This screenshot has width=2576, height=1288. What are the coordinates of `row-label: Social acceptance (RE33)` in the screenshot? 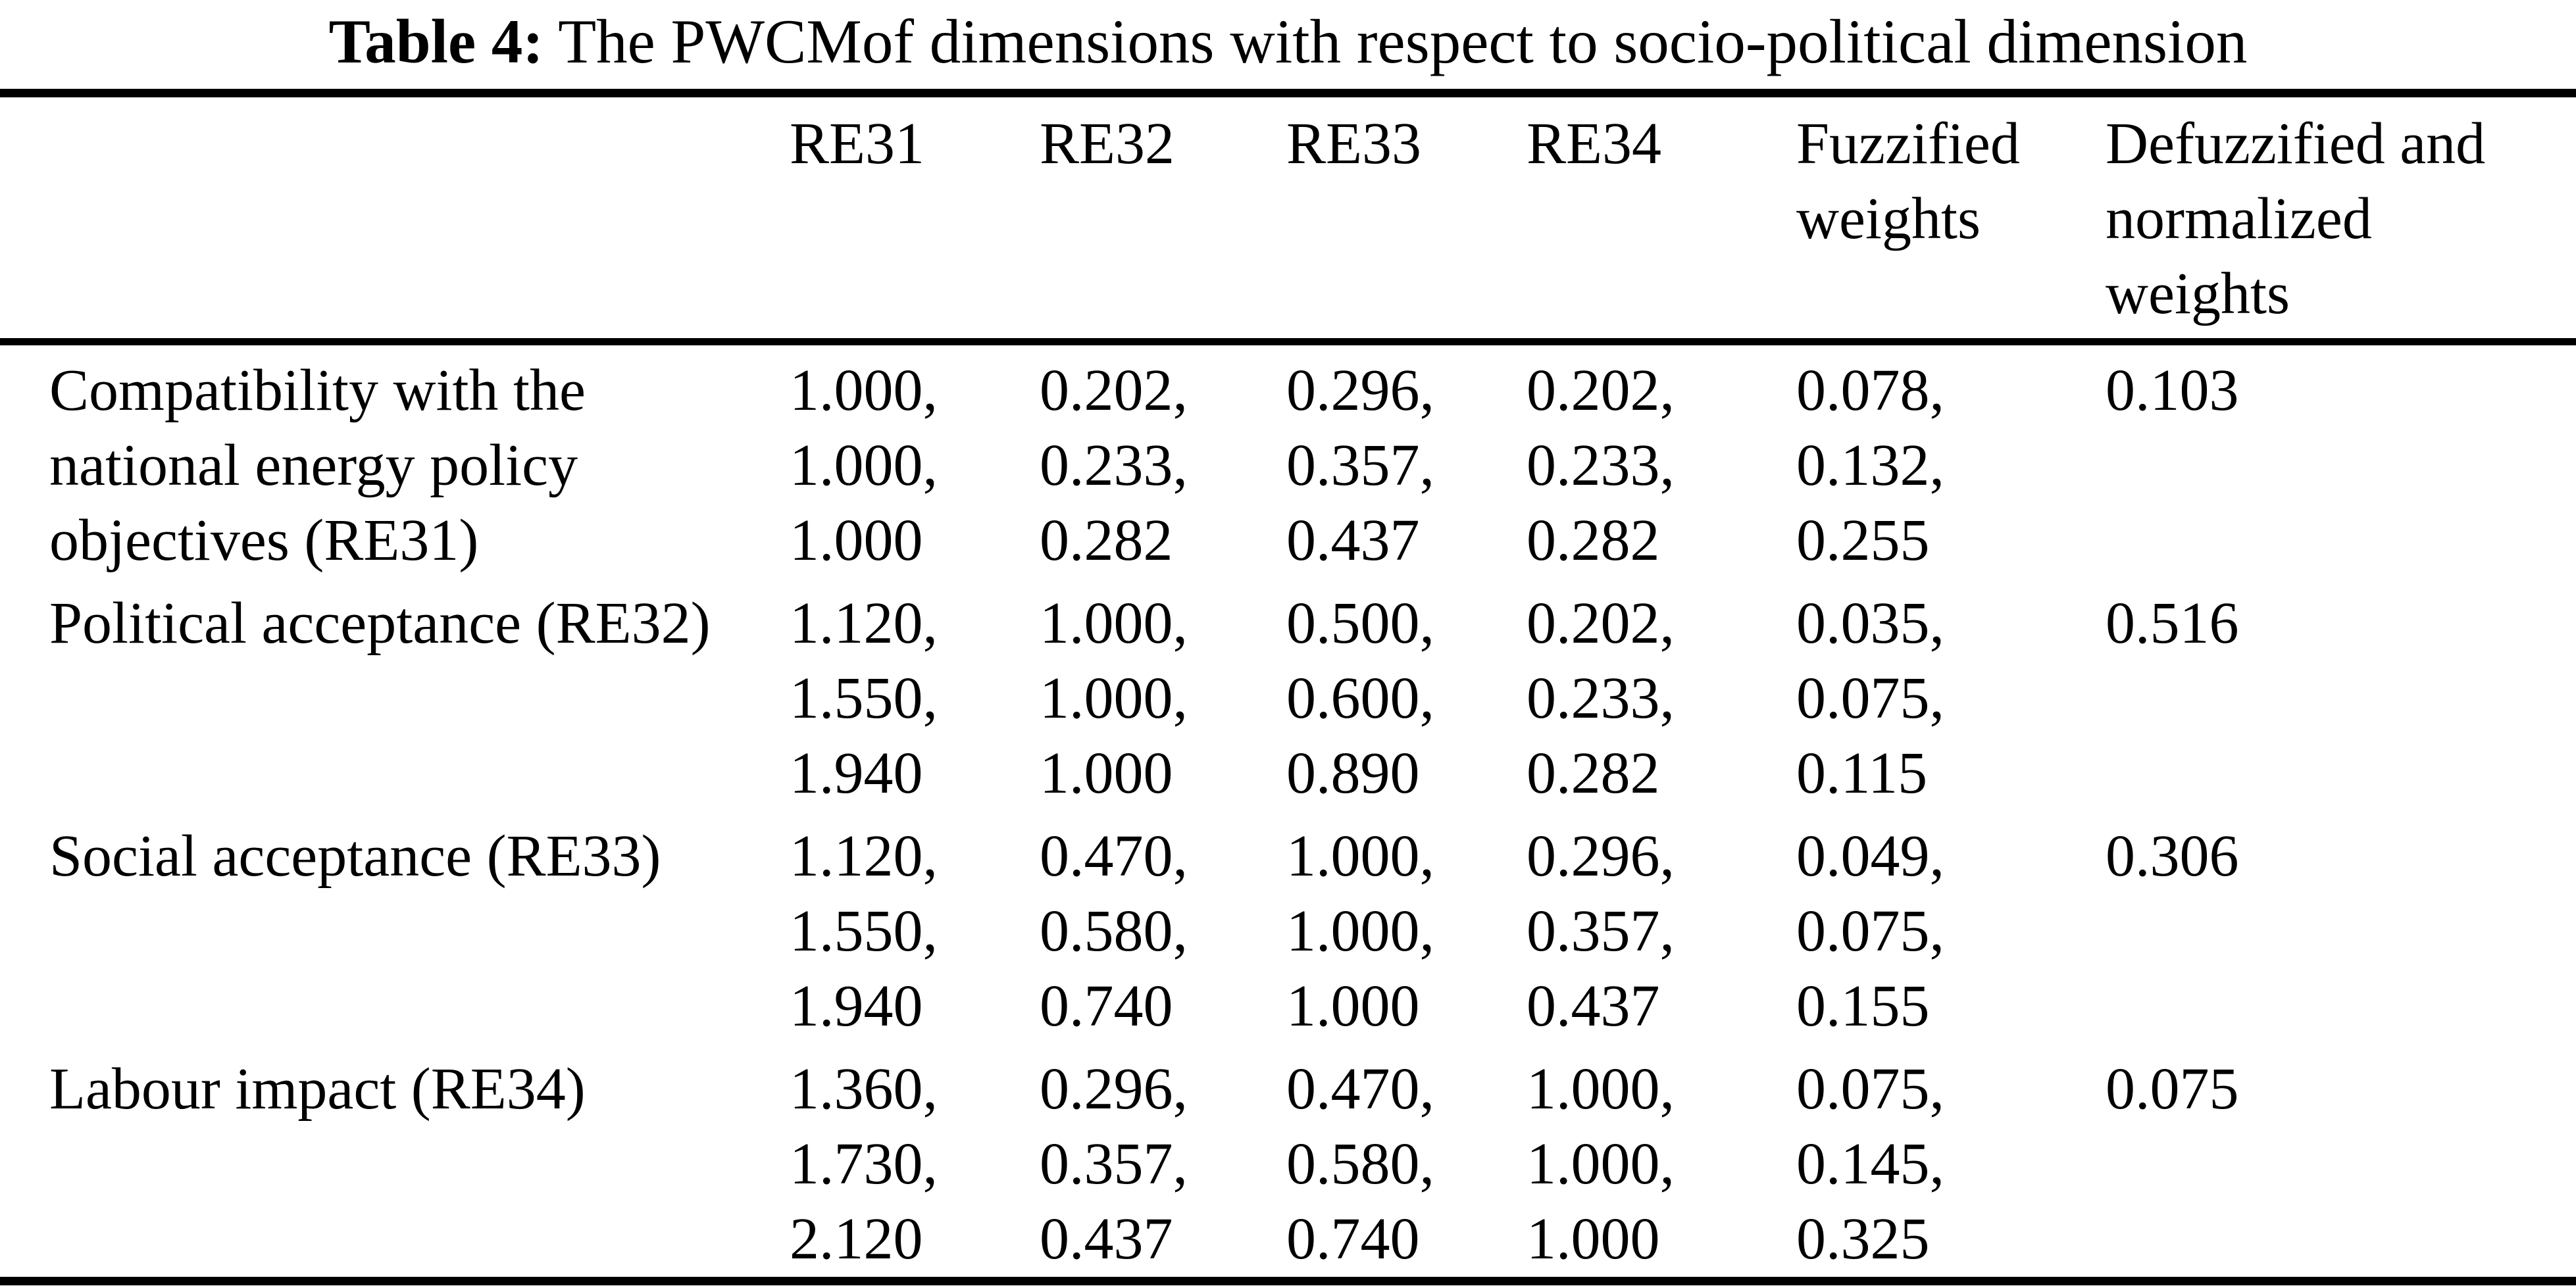 It's located at (355, 856).